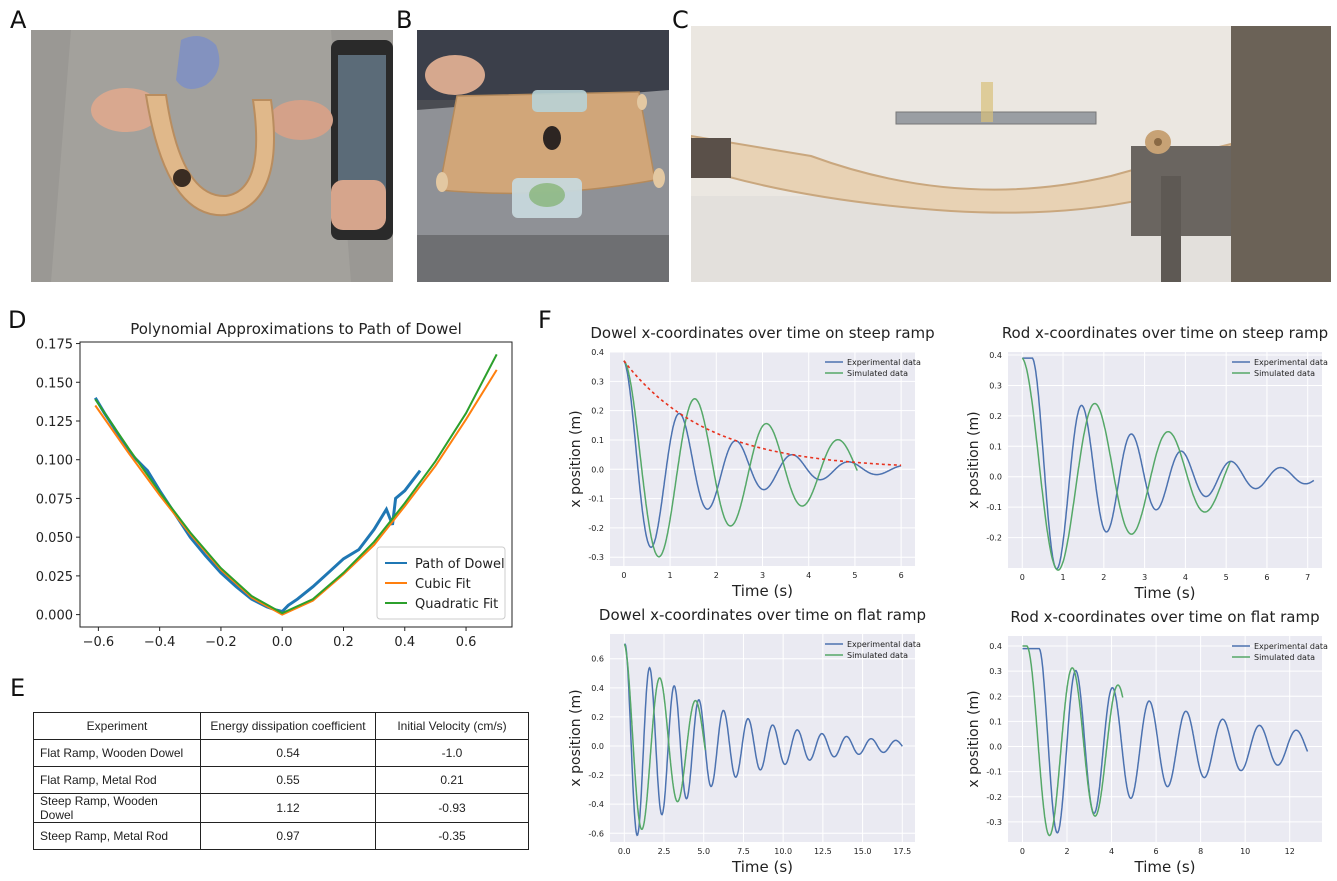 This screenshot has width=1337, height=881. Describe the element at coordinates (466, 642) in the screenshot. I see `x-tick-label: 0.6` at that location.